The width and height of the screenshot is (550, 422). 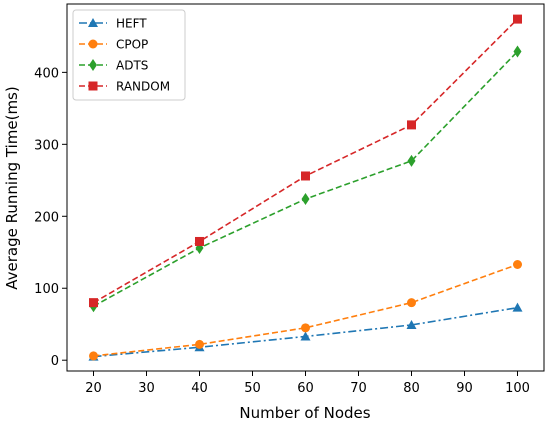 What do you see at coordinates (358, 388) in the screenshot?
I see `x-tick-label-70: 70` at bounding box center [358, 388].